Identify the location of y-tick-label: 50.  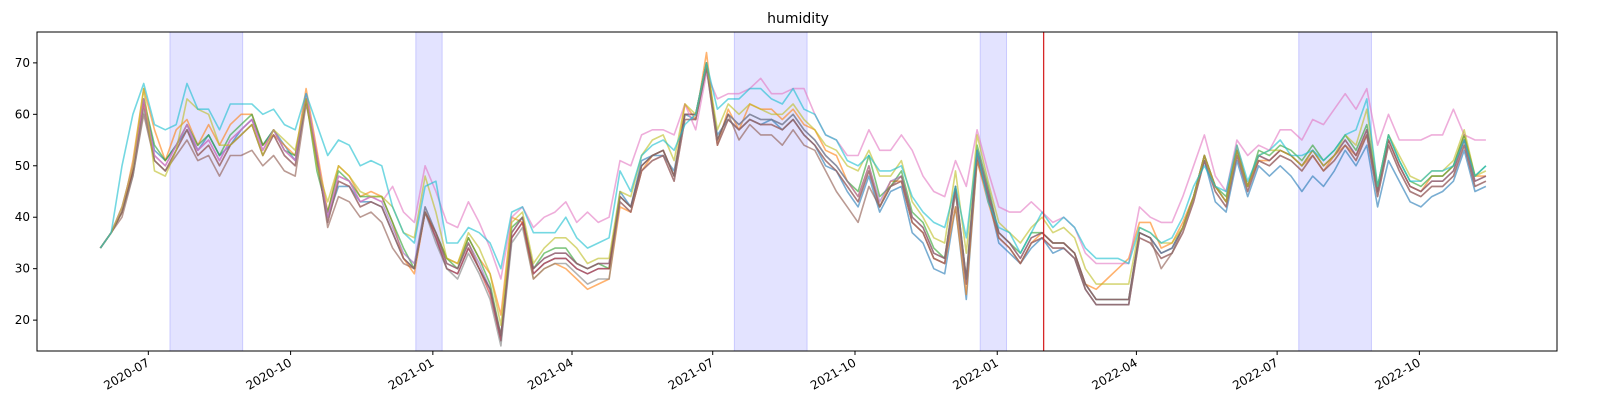
(22, 166).